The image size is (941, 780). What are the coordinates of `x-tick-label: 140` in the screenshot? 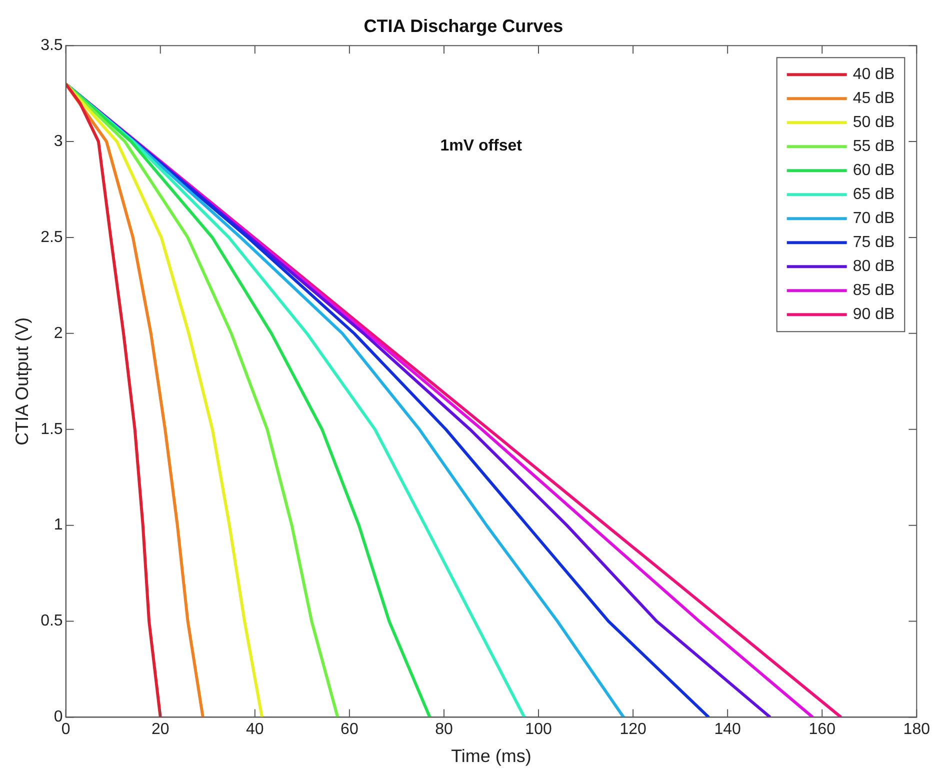 It's located at (728, 729).